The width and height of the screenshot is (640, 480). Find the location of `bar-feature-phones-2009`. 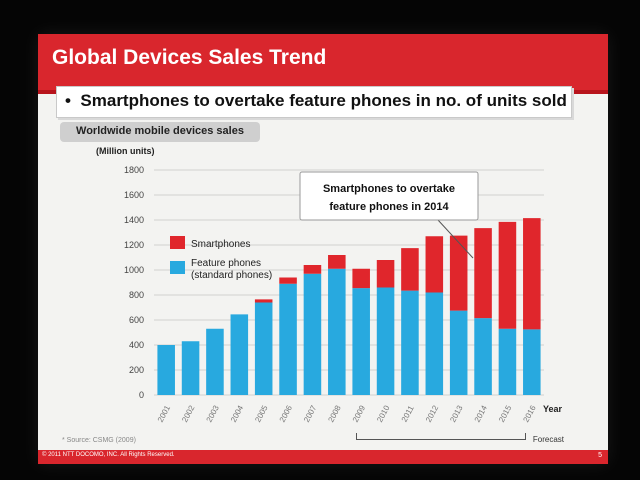

bar-feature-phones-2009 is located at coordinates (361, 341).